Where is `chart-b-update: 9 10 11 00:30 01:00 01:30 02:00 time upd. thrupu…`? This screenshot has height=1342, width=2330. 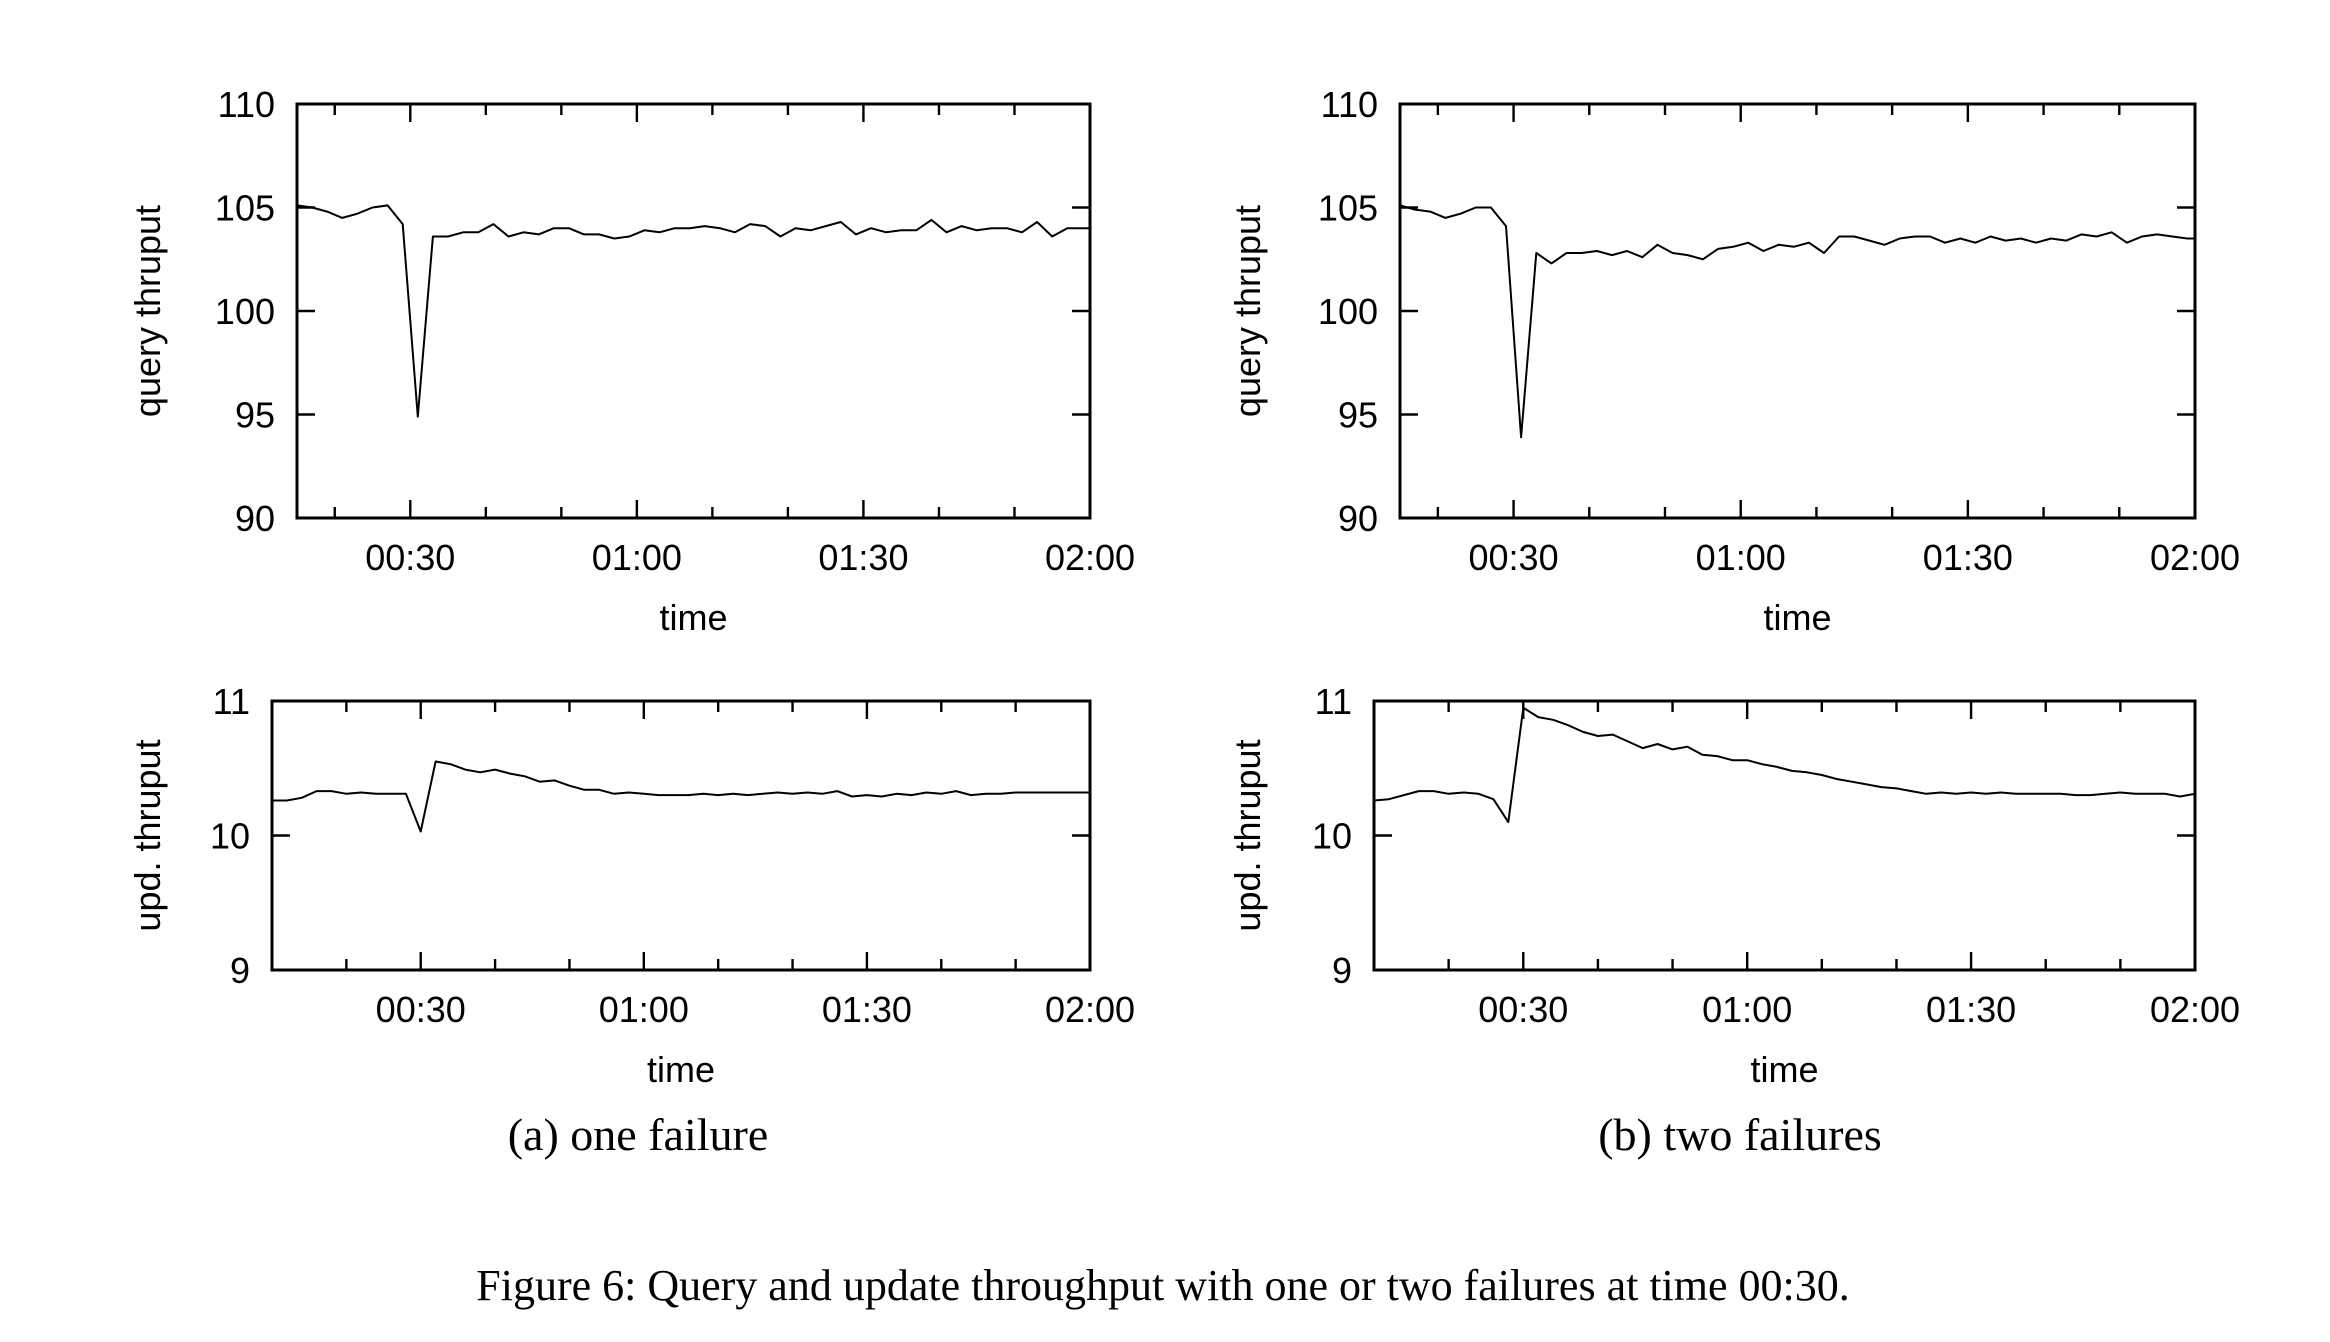
chart-b-update: 9 10 11 00:30 01:00 01:30 02:00 time upd. thrupu… is located at coordinates (1733, 885).